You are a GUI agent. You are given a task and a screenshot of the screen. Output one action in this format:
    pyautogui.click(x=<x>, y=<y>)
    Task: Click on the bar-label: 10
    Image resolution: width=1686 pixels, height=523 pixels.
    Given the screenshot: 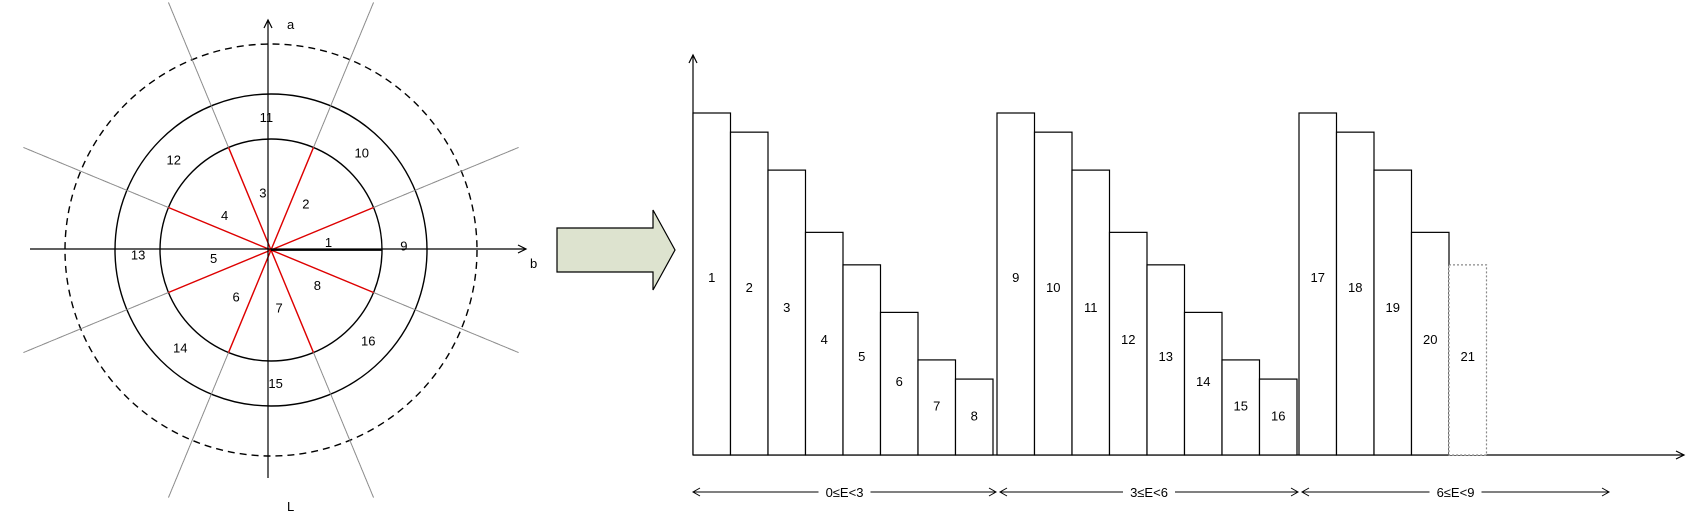 What is the action you would take?
    pyautogui.click(x=1053, y=287)
    